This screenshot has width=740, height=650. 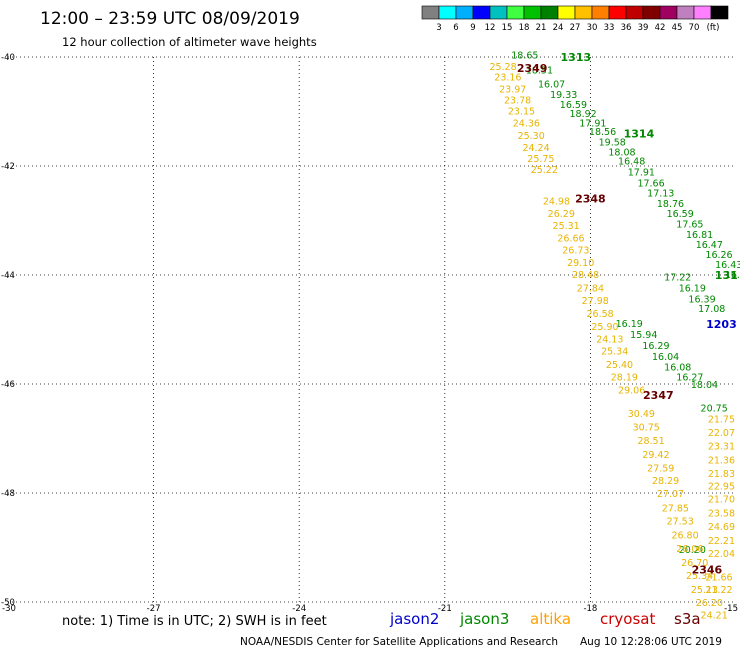 What do you see at coordinates (484, 619) in the screenshot?
I see `satellite-legend-jason3: jason3` at bounding box center [484, 619].